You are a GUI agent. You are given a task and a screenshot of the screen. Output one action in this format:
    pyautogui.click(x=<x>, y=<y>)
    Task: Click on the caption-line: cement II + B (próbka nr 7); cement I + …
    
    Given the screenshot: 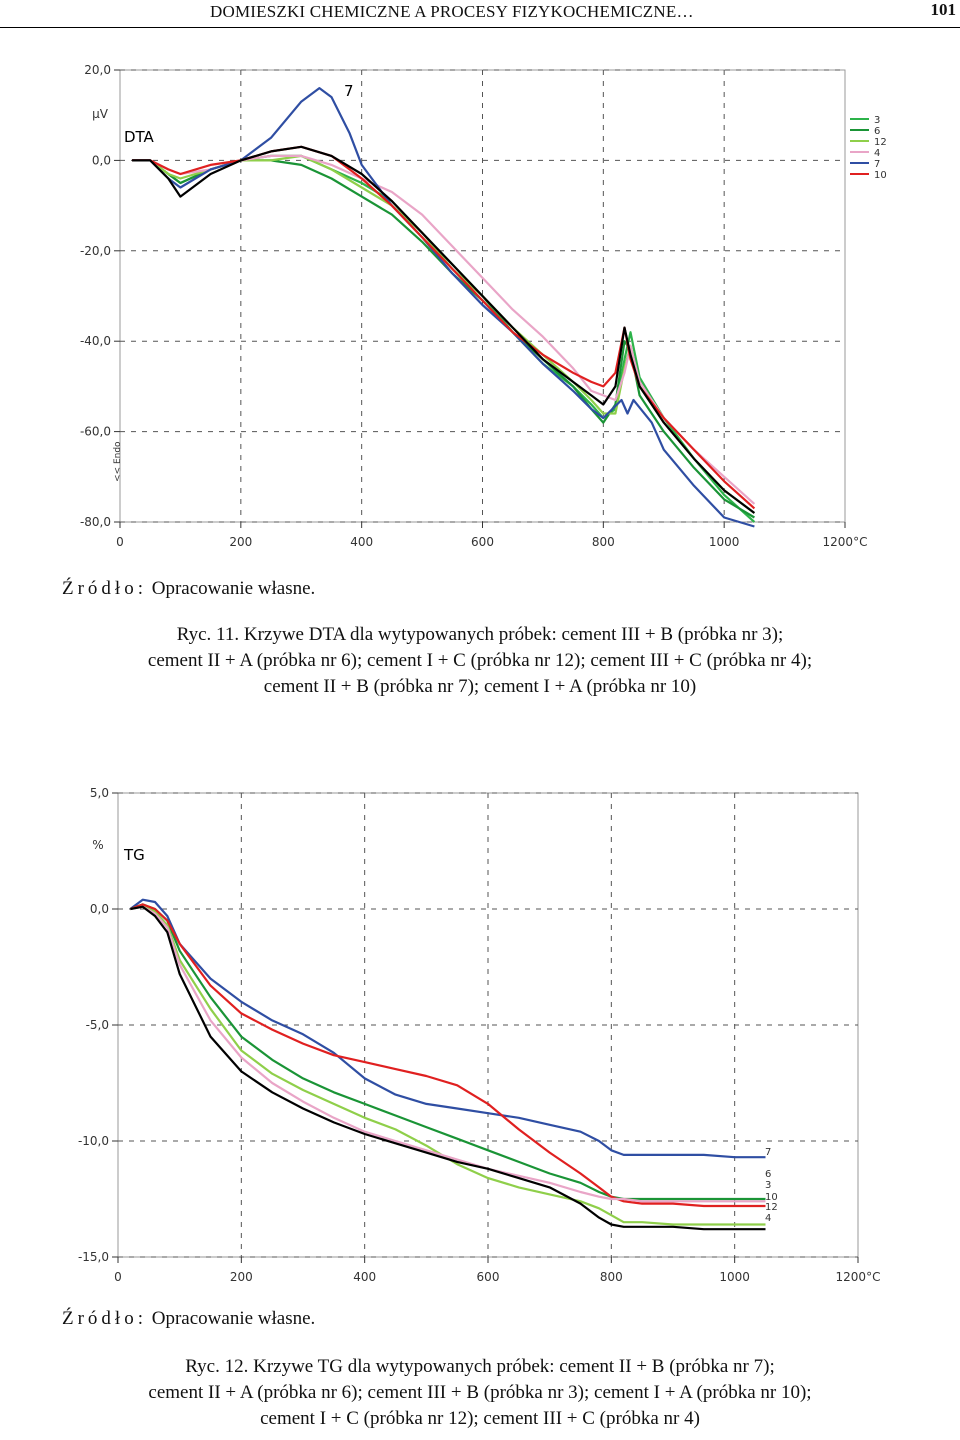 What is the action you would take?
    pyautogui.click(x=480, y=686)
    